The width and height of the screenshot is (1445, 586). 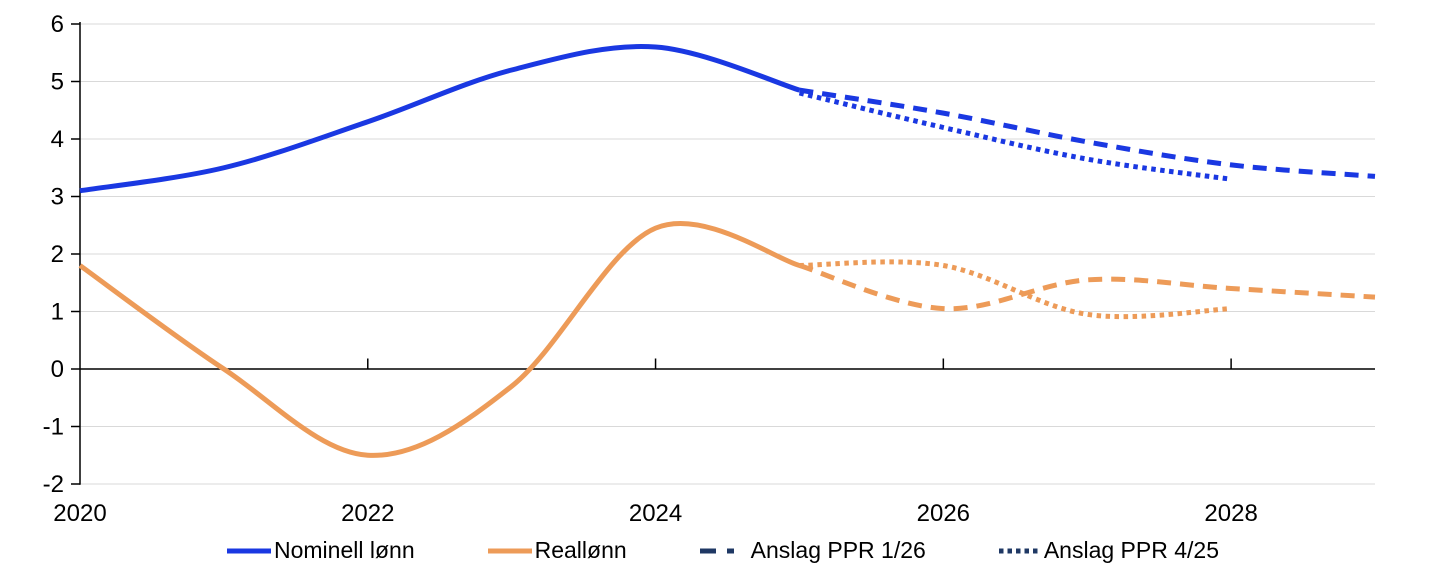 I want to click on dashed-line-icon, so click(x=723, y=550).